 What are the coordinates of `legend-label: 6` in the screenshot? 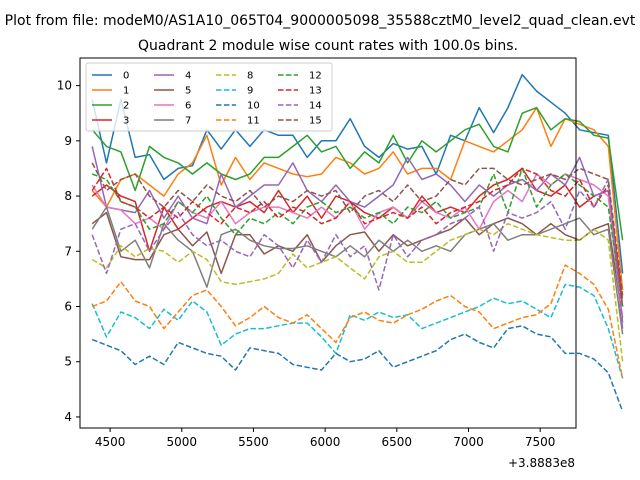 It's located at (188, 106).